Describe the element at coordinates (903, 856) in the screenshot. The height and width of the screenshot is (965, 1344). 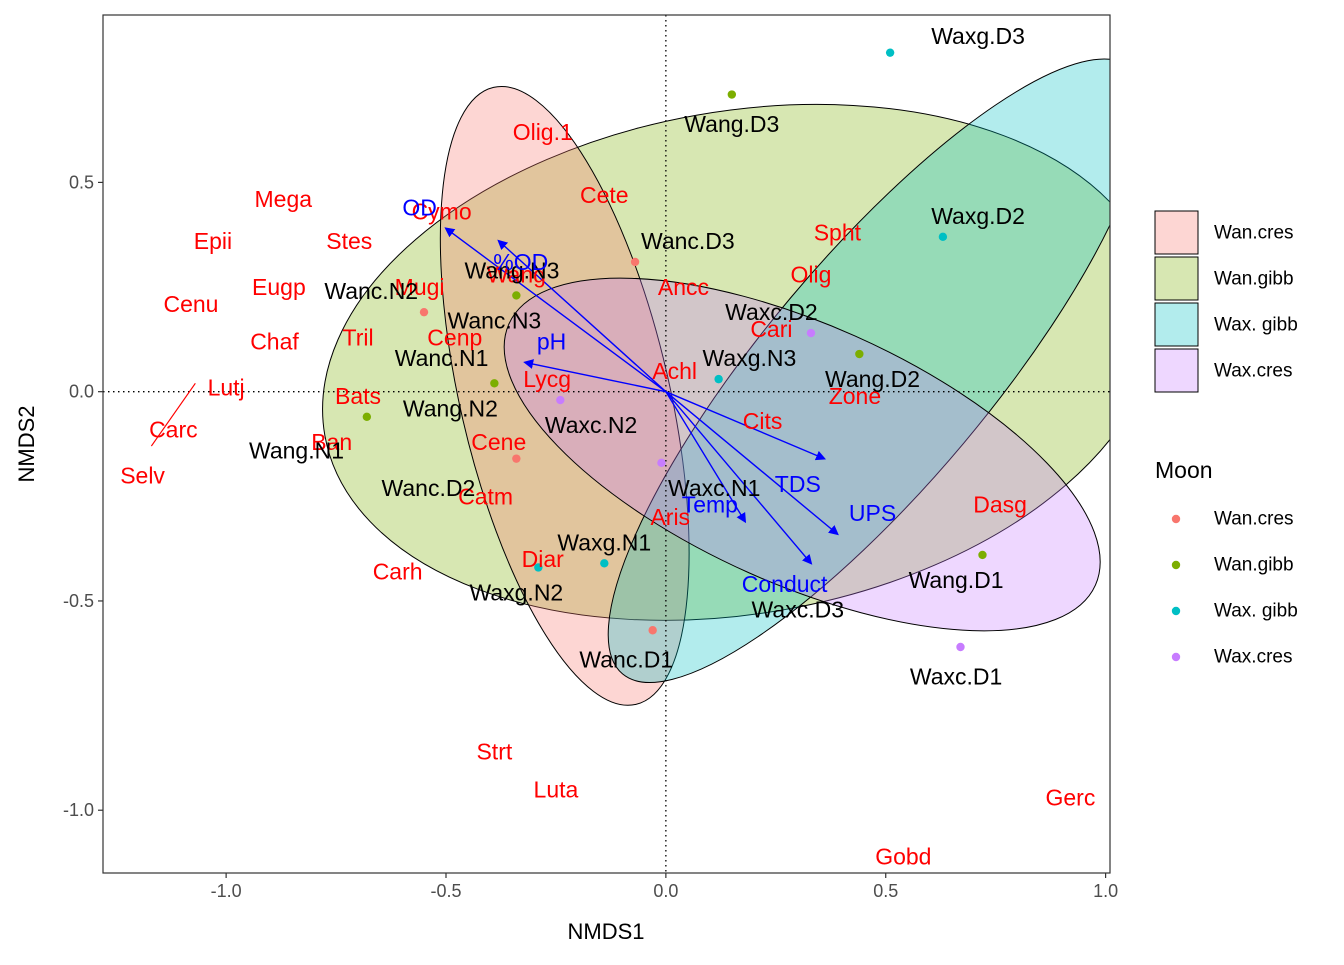
I see `species-label-gobd: Gobd` at that location.